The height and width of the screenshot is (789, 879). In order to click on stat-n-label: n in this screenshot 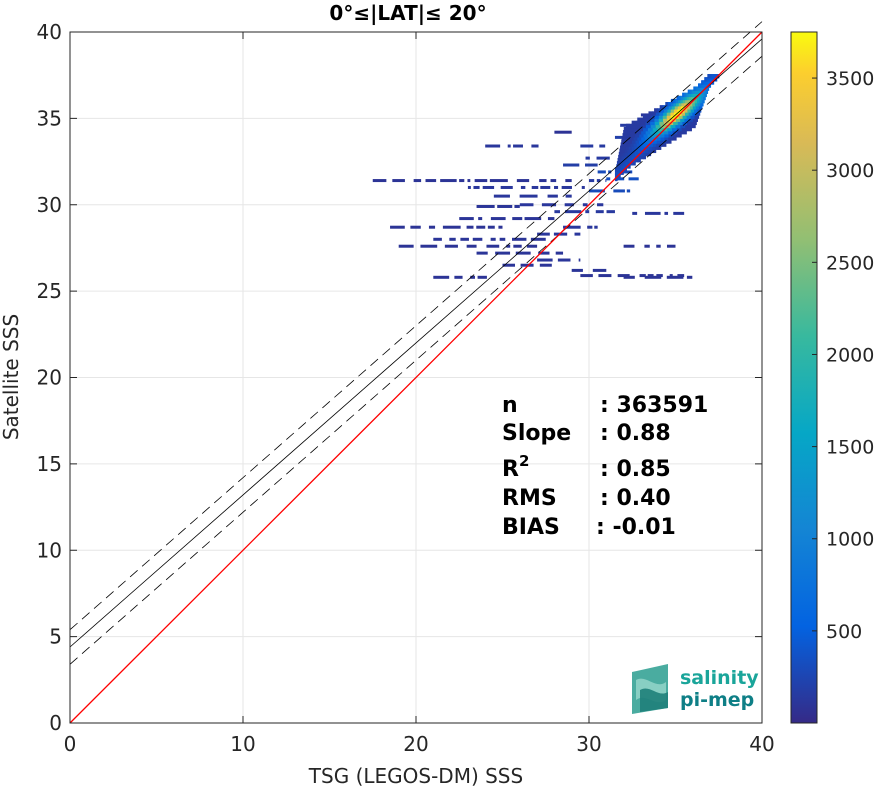, I will do `click(510, 405)`.